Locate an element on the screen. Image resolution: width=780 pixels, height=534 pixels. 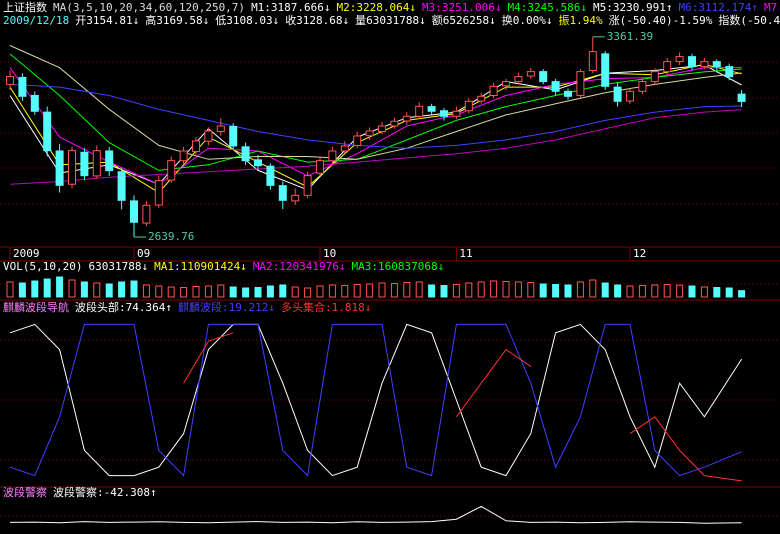
quote-readout: 换0.00%↓ is located at coordinates (527, 20).